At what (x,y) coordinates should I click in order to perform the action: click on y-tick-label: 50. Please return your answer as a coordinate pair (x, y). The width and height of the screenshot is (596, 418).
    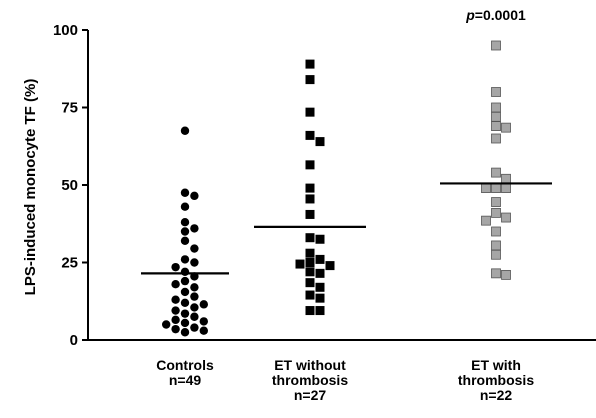
    Looking at the image, I should click on (69, 185).